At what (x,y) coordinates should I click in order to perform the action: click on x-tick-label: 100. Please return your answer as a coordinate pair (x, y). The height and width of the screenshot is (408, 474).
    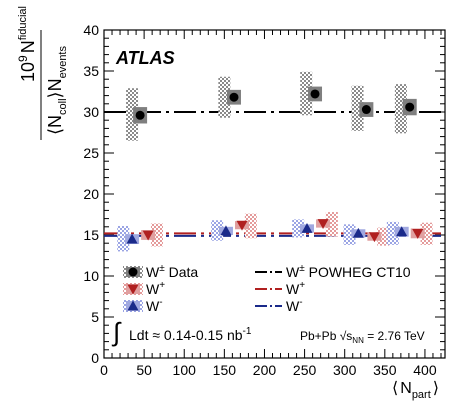
    Looking at the image, I should click on (185, 370).